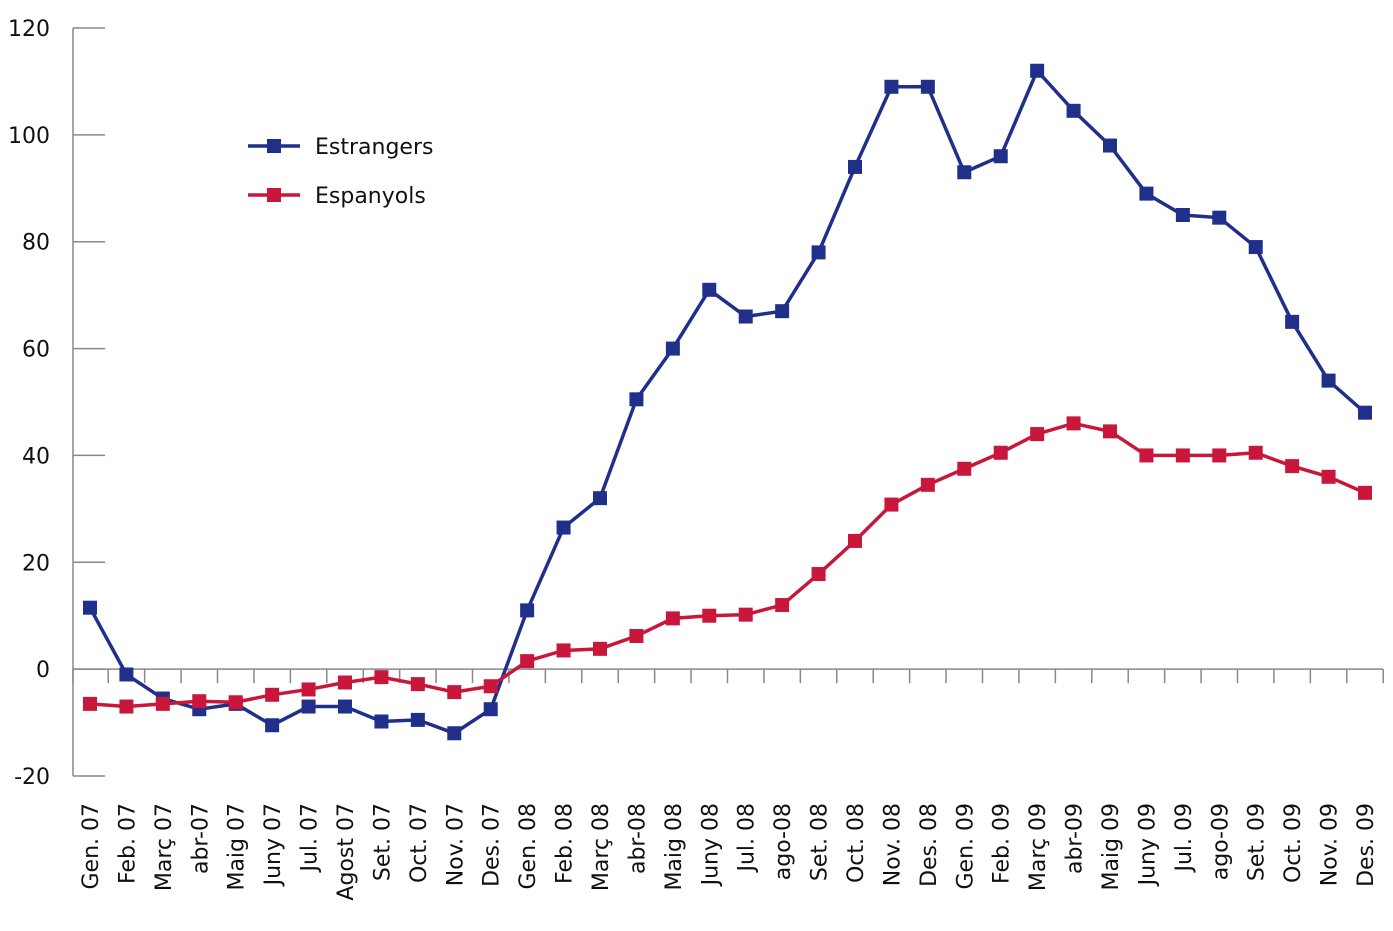  What do you see at coordinates (200, 838) in the screenshot?
I see `x-tick-label: abr-07` at bounding box center [200, 838].